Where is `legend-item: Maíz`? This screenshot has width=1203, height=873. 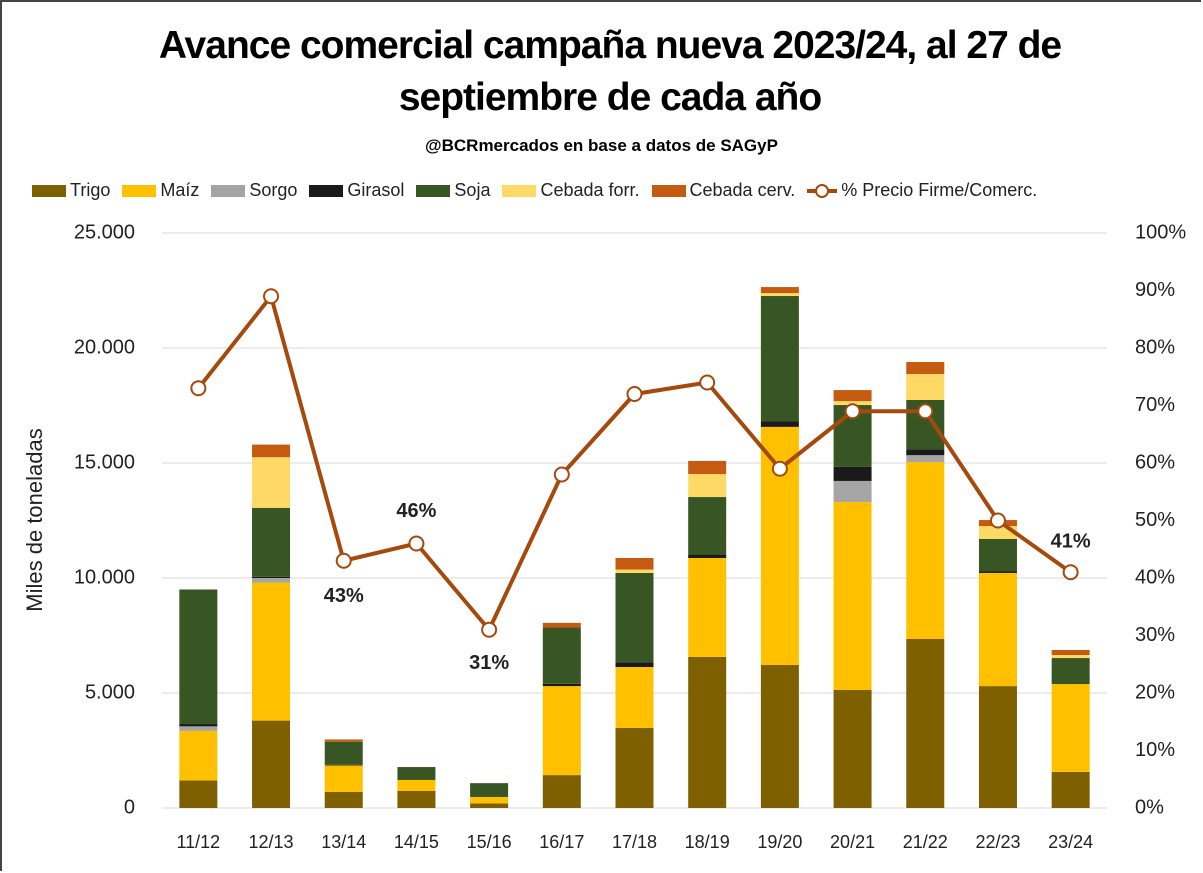 legend-item: Maíz is located at coordinates (160, 190).